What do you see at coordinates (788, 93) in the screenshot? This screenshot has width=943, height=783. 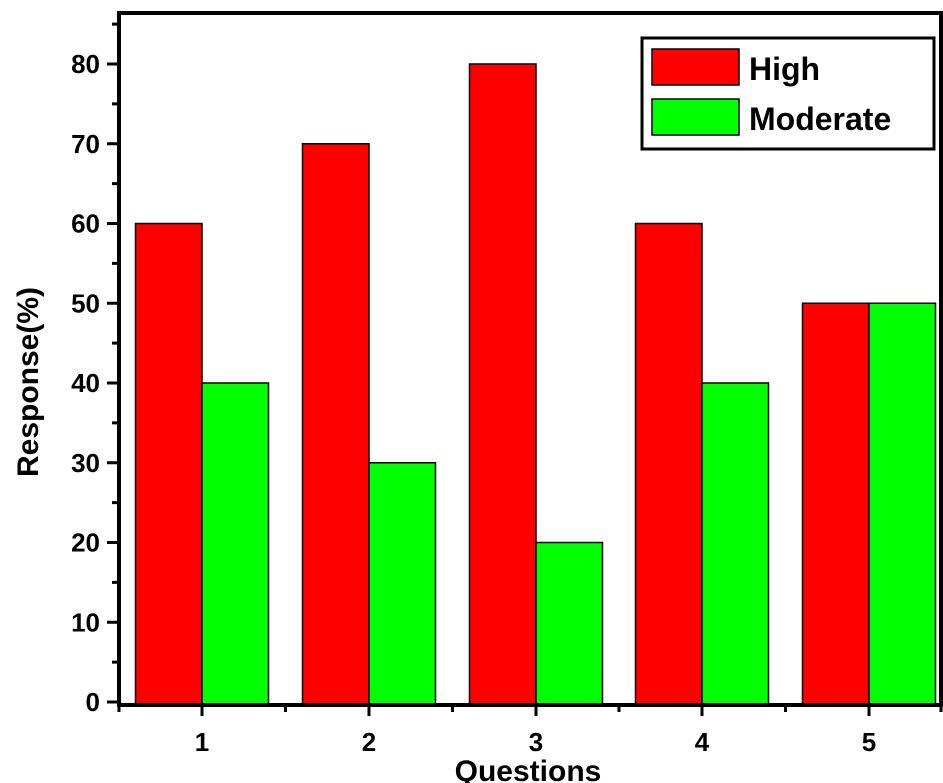 I see `legend: High Moderate` at bounding box center [788, 93].